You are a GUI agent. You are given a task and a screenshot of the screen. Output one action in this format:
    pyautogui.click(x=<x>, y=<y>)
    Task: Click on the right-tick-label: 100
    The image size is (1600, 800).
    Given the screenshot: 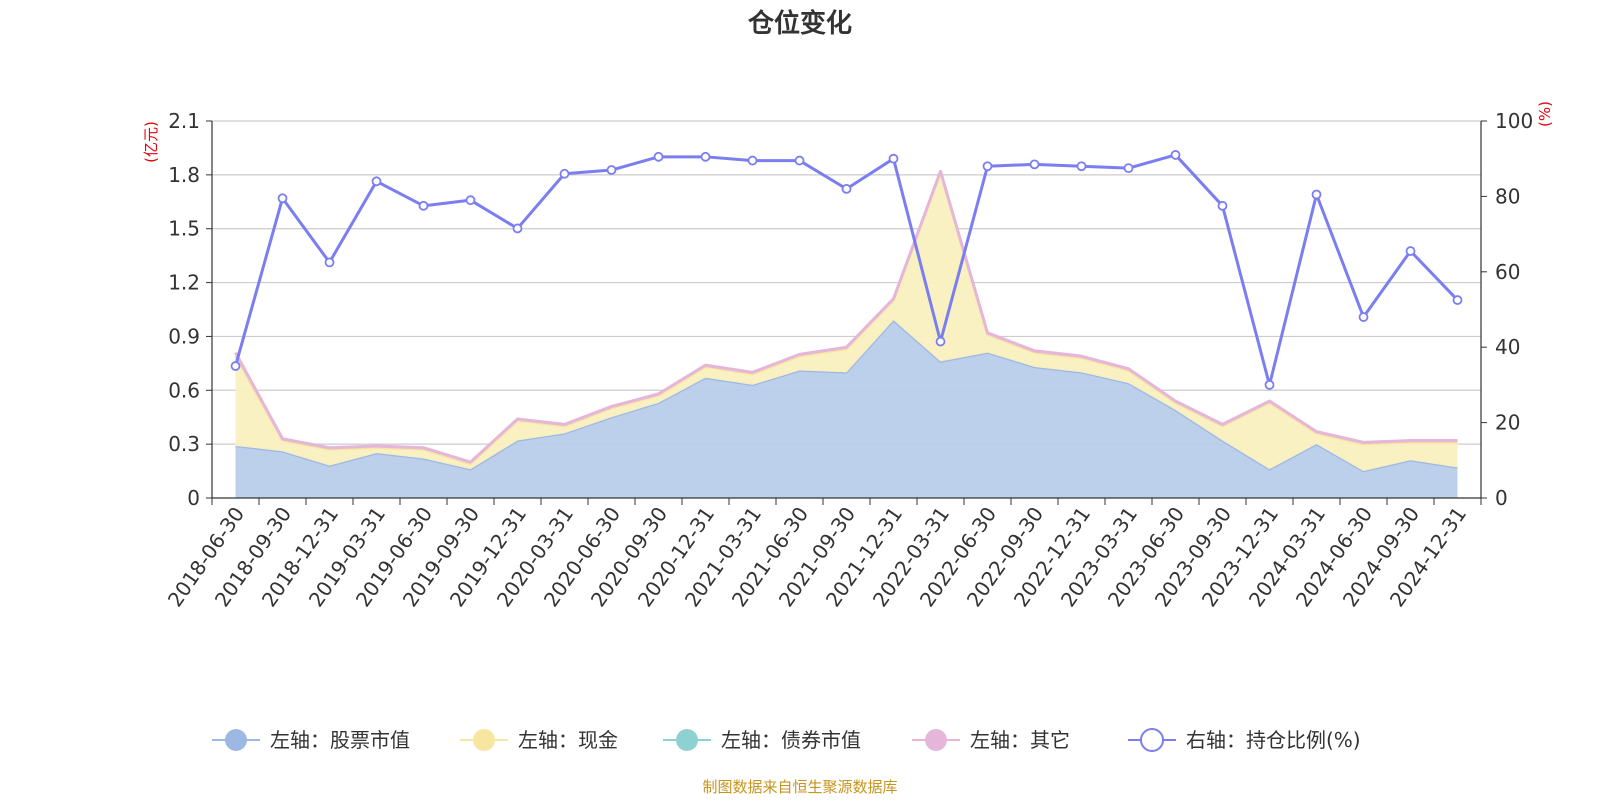 What is the action you would take?
    pyautogui.click(x=1514, y=121)
    